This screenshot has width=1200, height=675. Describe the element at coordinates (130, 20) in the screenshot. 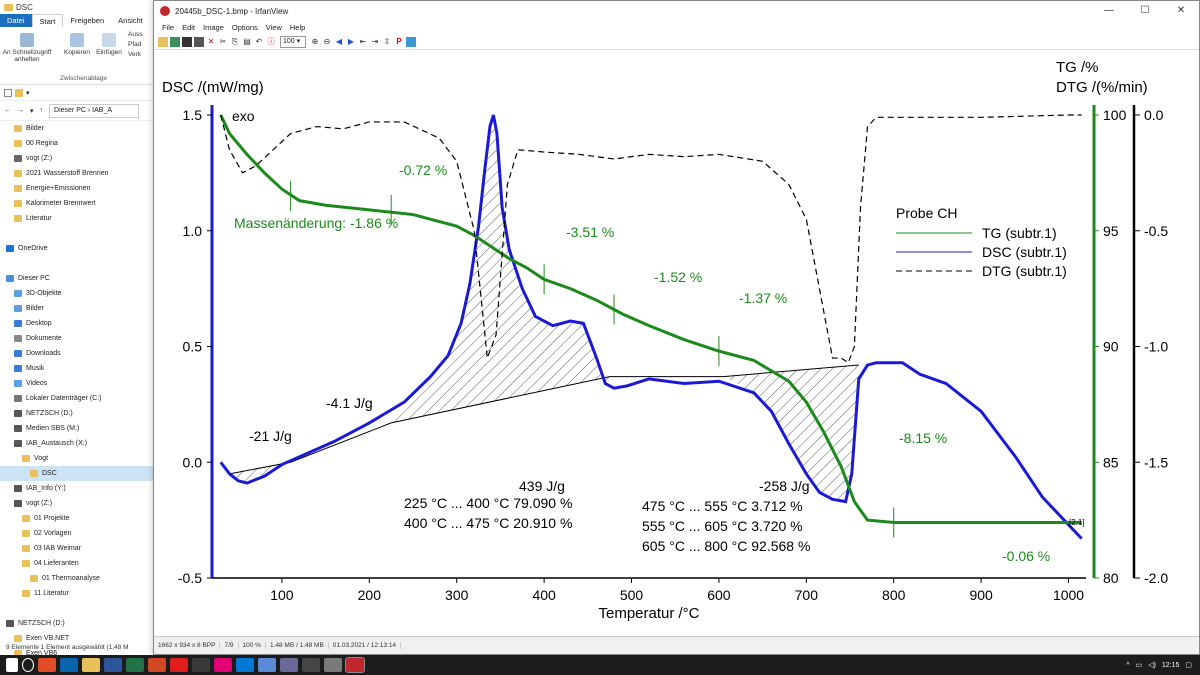

I see `tab-ansicht: Ansicht` at that location.